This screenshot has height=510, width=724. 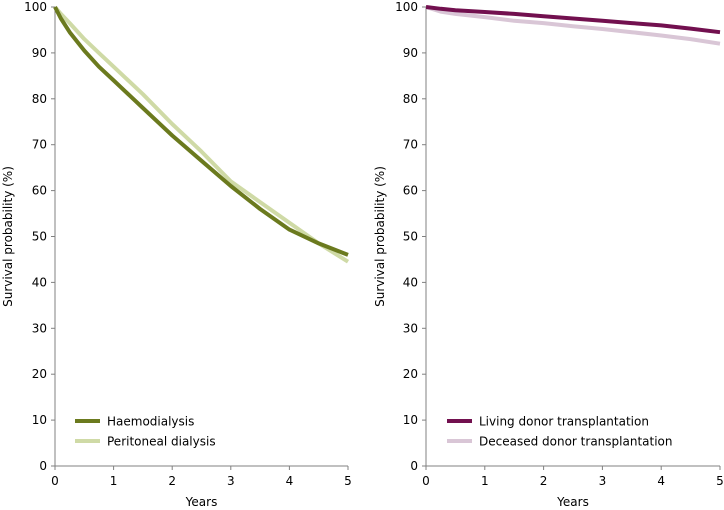 I want to click on legend-label: Deceased donor transplantation, so click(x=575, y=442).